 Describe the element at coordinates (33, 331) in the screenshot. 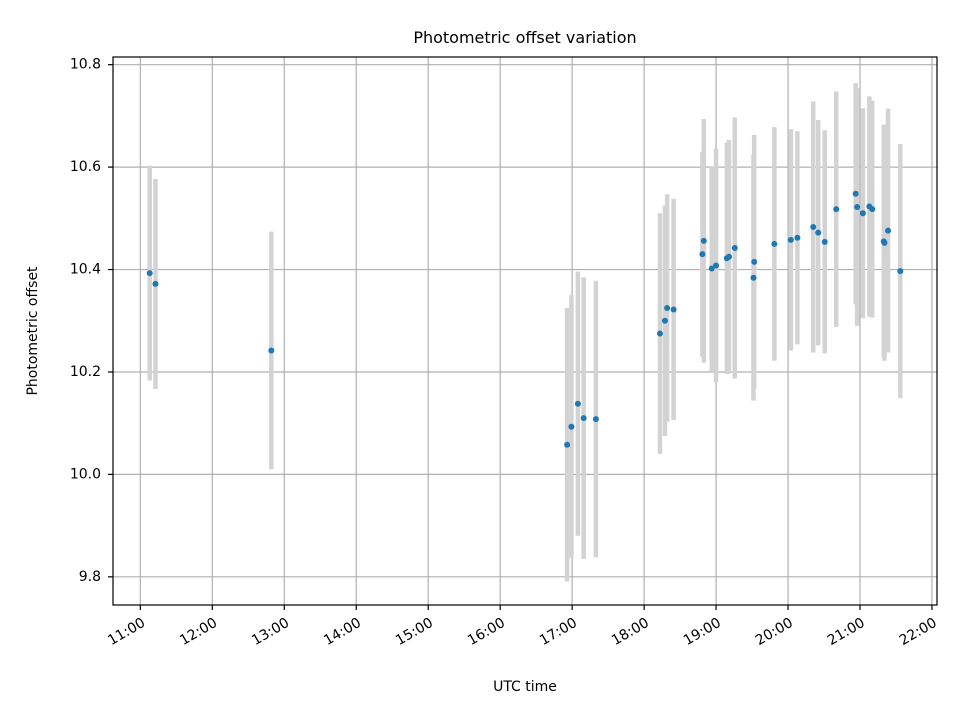

I see `y-axis-label: Photometric offset` at that location.